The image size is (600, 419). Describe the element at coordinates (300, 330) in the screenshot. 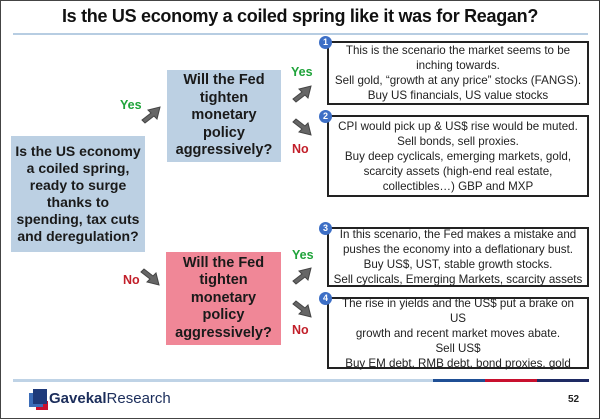

I see `bottom-no-label: No` at that location.